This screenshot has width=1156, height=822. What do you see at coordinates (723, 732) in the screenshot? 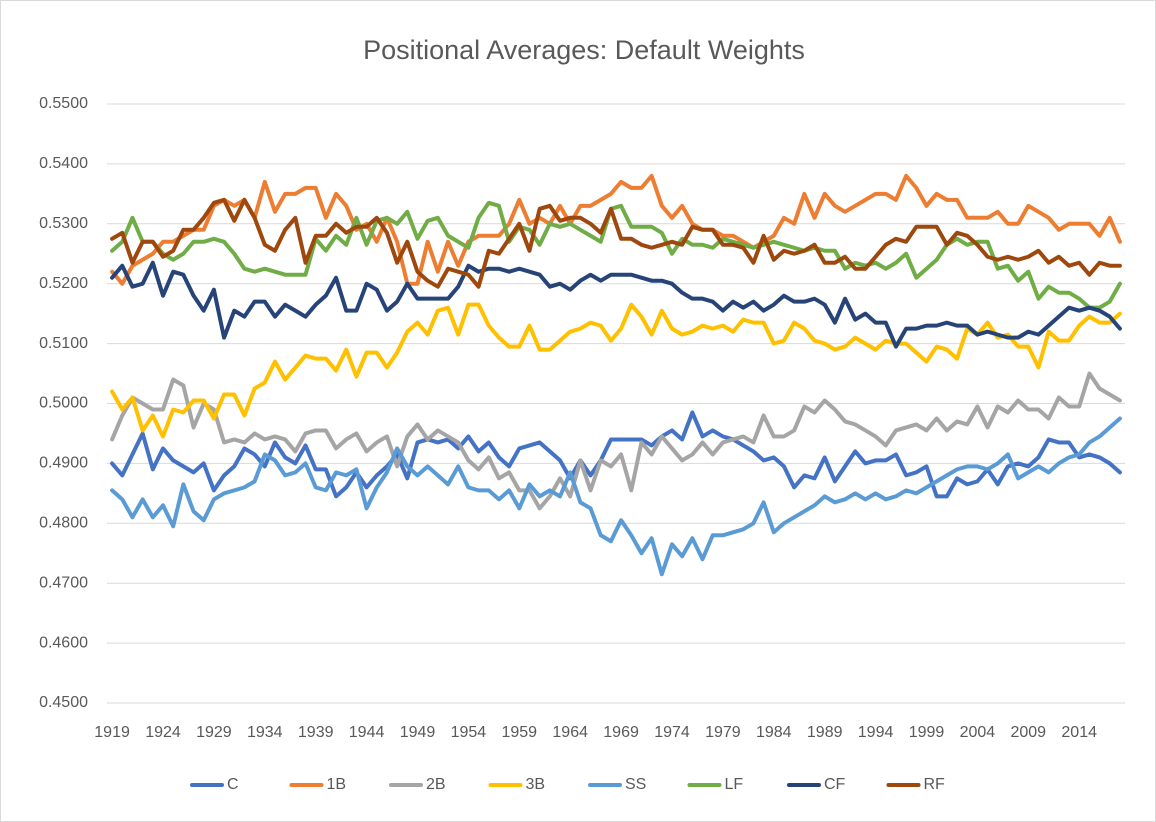
I see `x-tick-label: 1979` at bounding box center [723, 732].